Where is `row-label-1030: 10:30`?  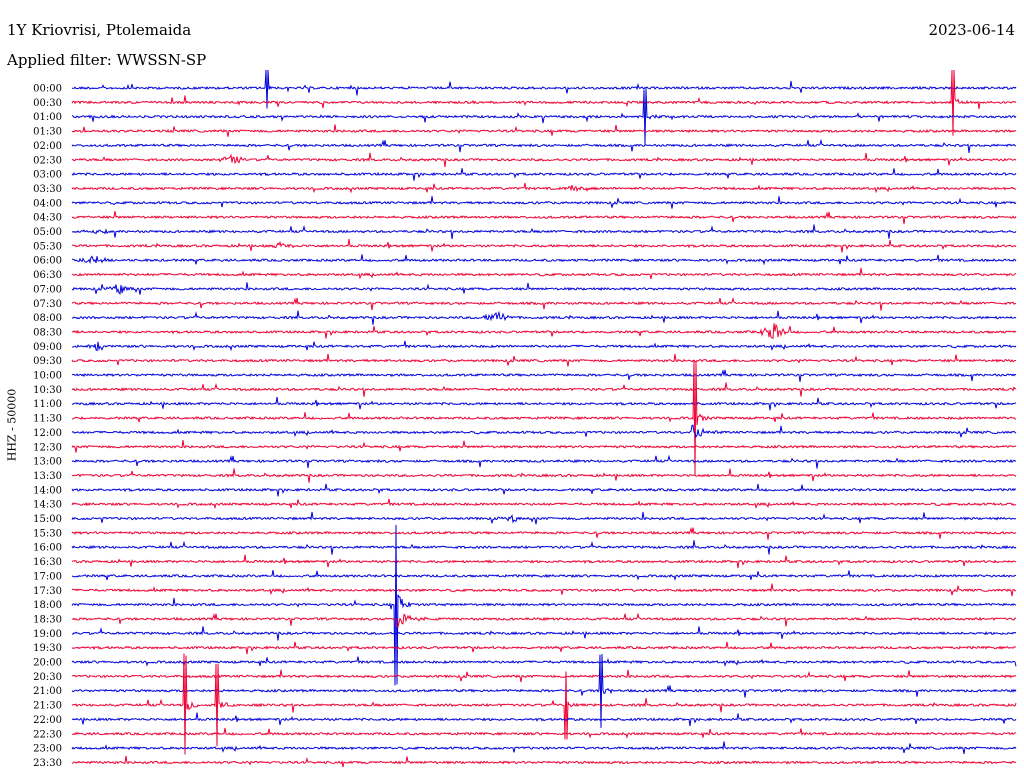 row-label-1030: 10:30 is located at coordinates (47, 390).